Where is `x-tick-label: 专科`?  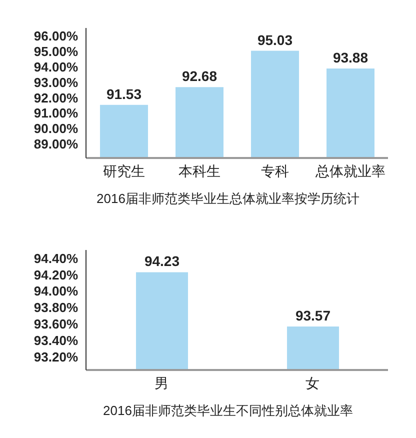 x-tick-label: 专科 is located at coordinates (274, 170).